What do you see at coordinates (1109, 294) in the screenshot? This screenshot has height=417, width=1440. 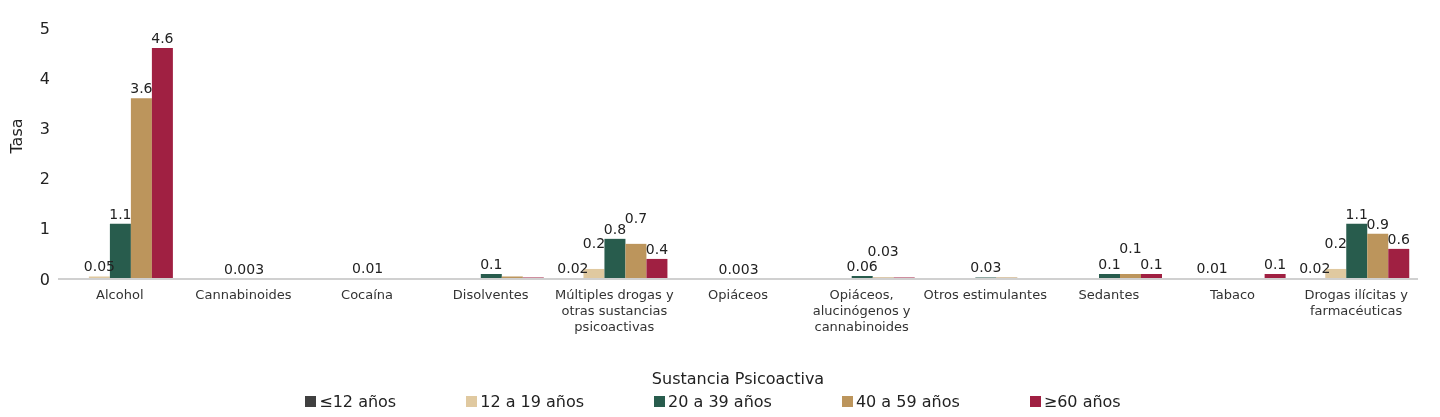 I see `x-tick-label: Sedantes` at bounding box center [1109, 294].